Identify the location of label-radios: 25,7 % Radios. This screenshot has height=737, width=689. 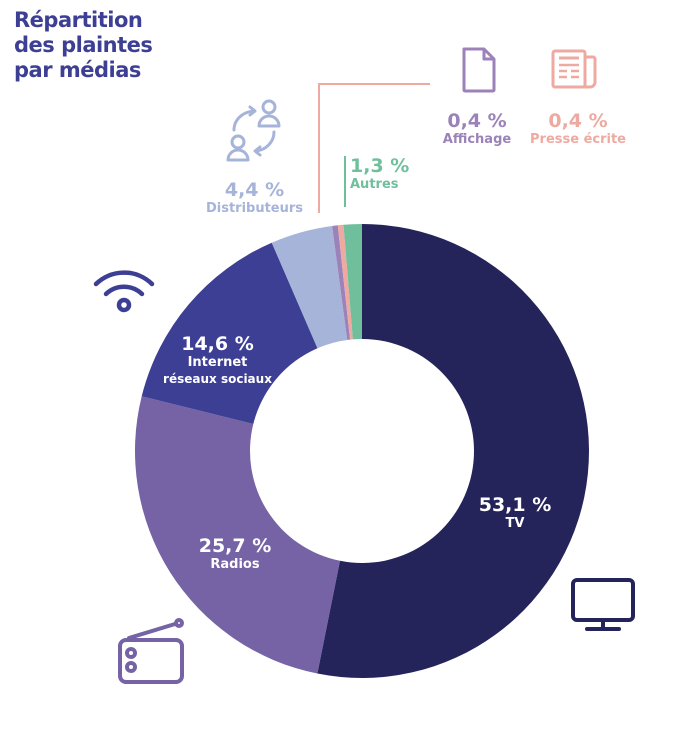
(235, 554).